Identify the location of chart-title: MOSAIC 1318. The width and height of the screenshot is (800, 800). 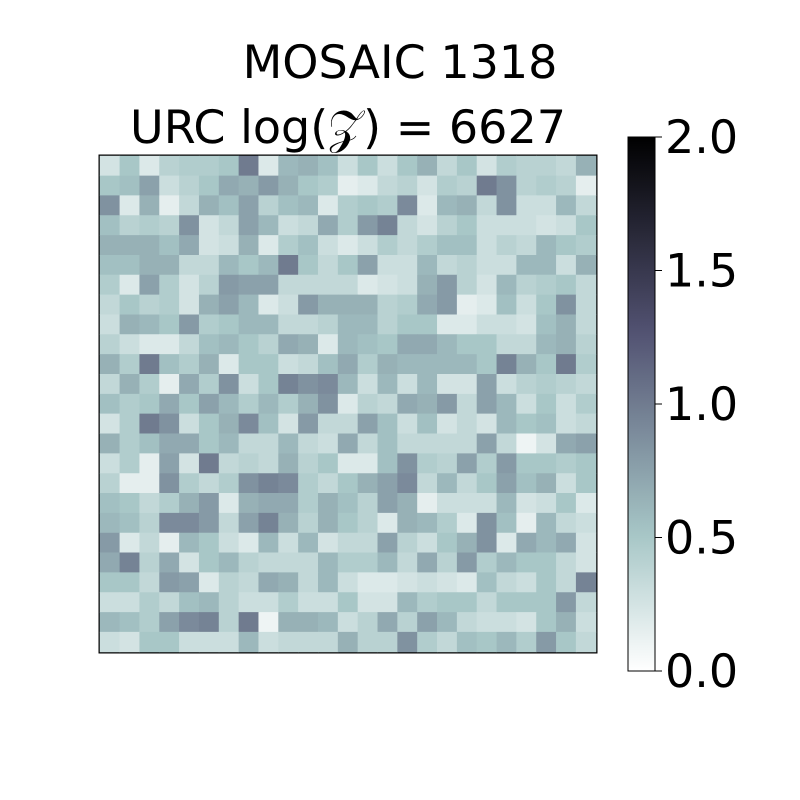
(400, 62).